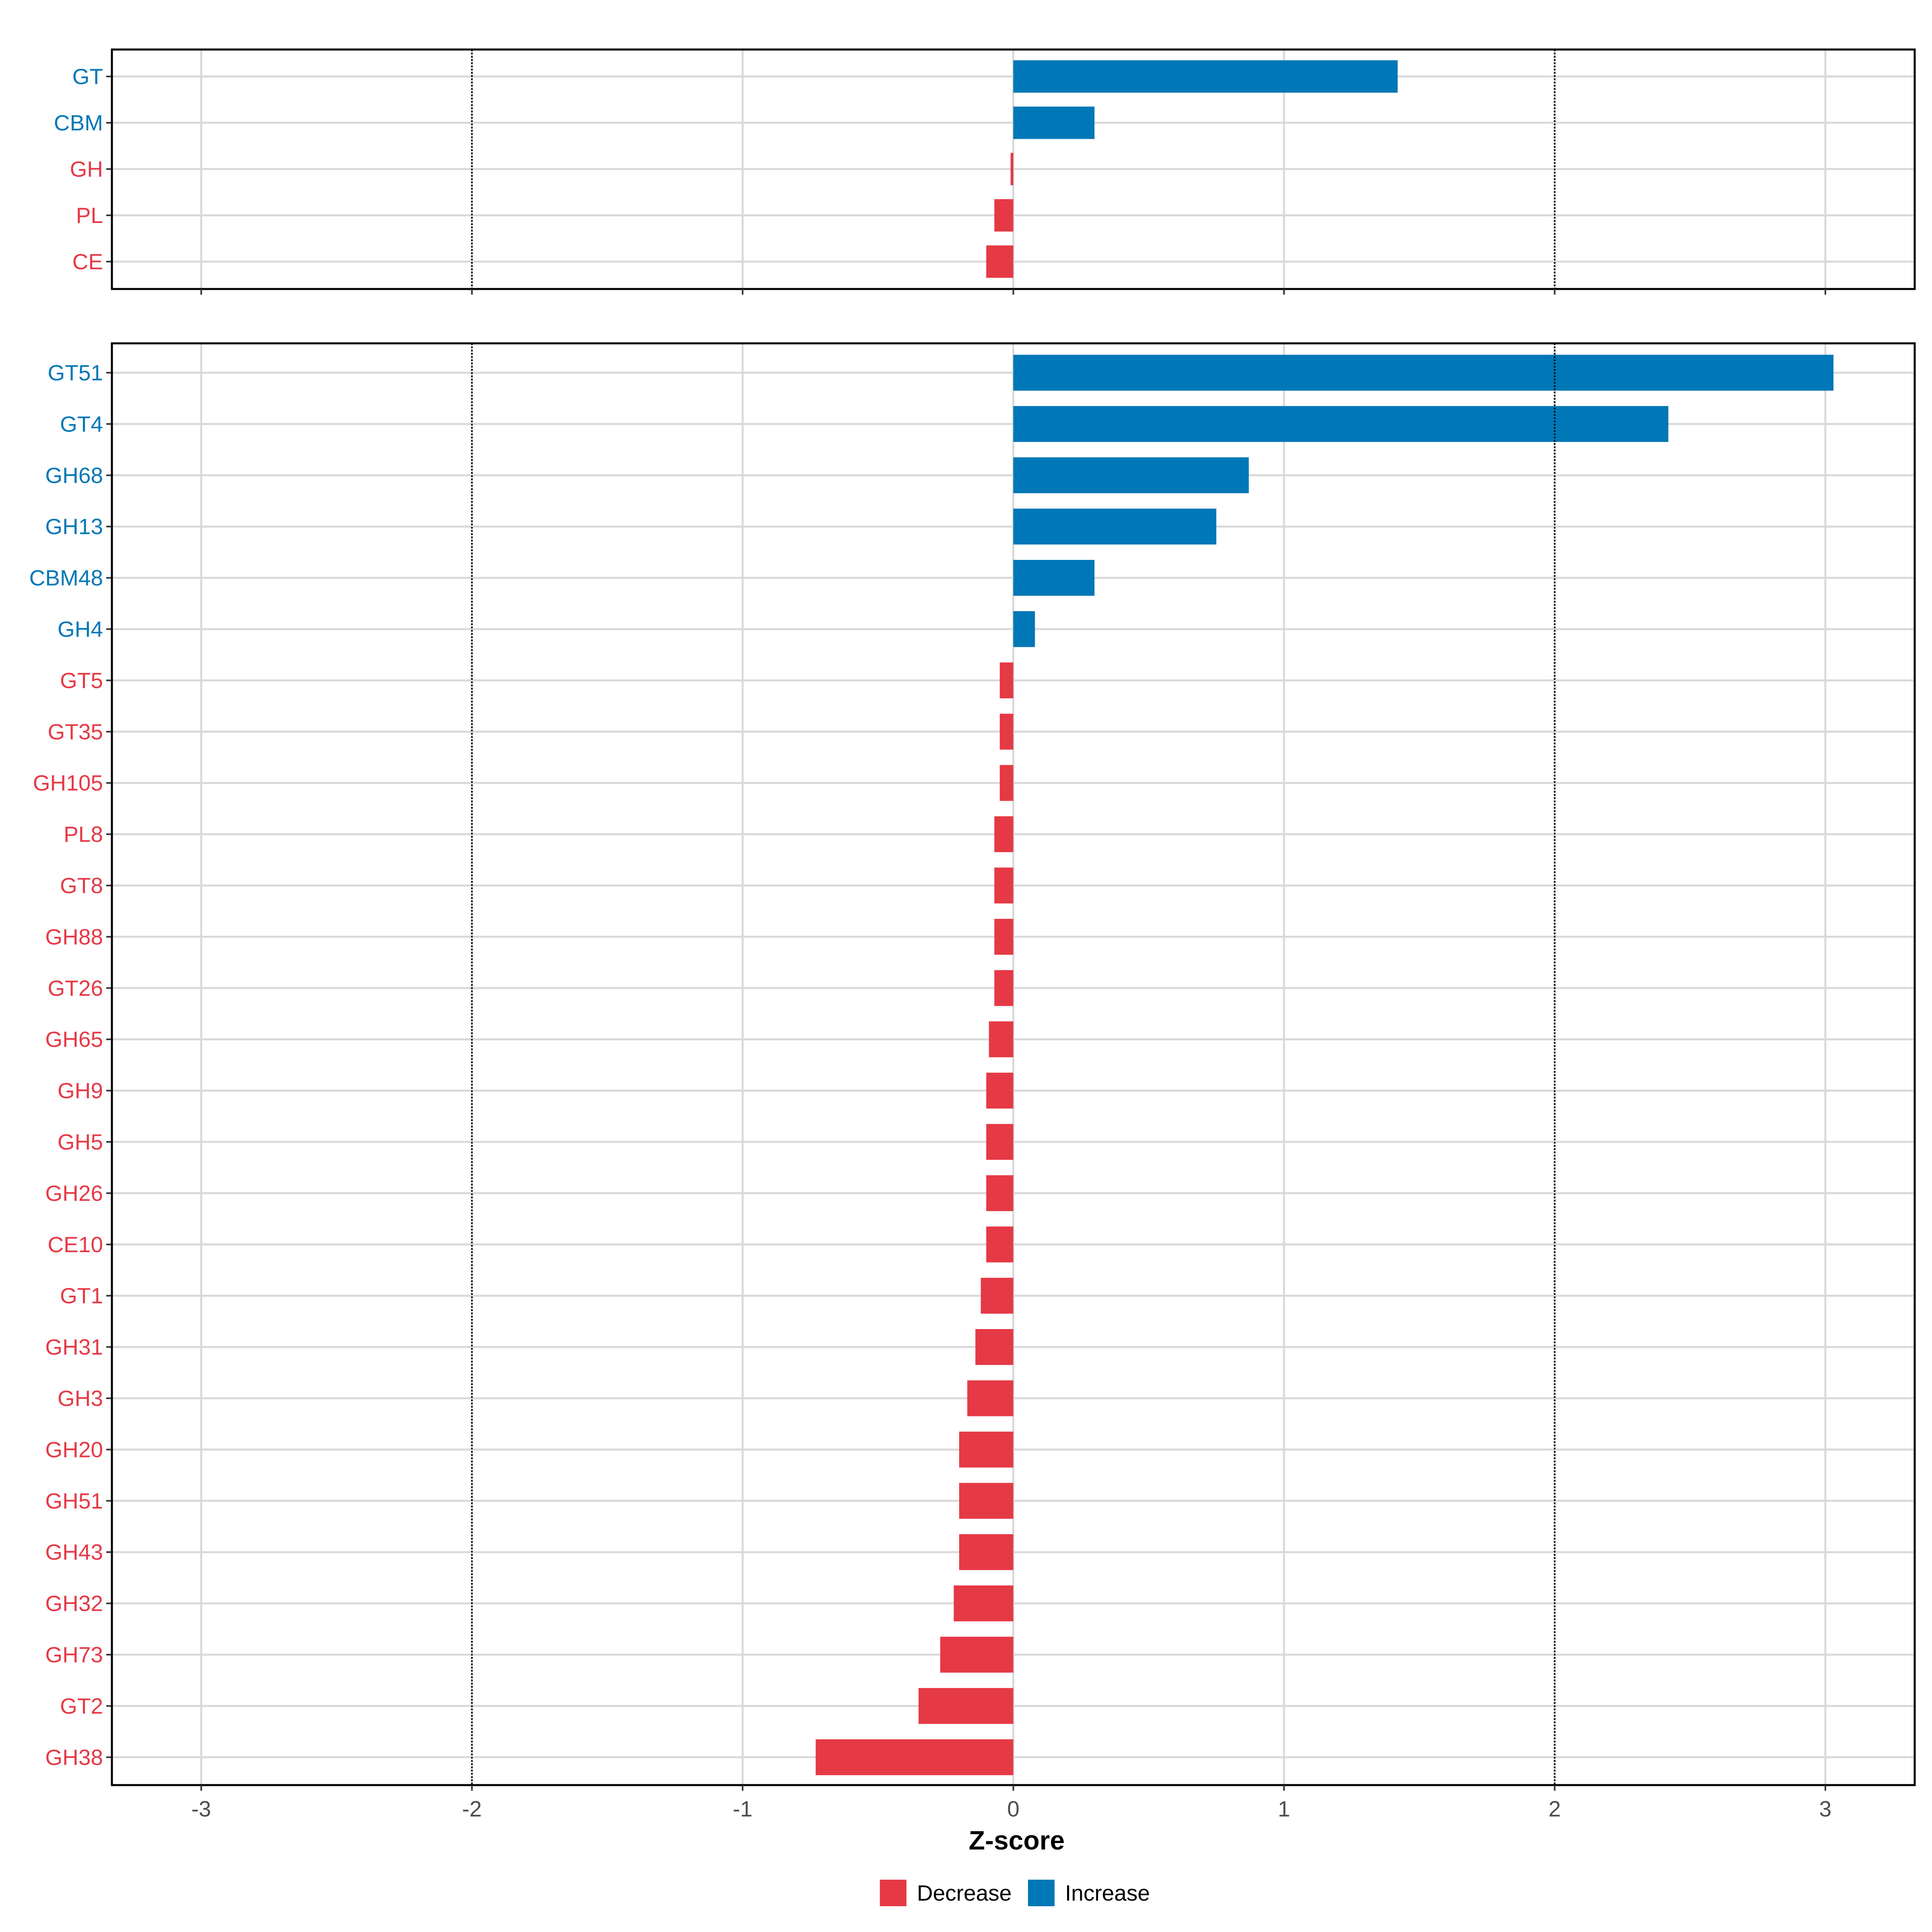 This screenshot has width=1932, height=1932. I want to click on bottom-category-label: GH13, so click(74, 526).